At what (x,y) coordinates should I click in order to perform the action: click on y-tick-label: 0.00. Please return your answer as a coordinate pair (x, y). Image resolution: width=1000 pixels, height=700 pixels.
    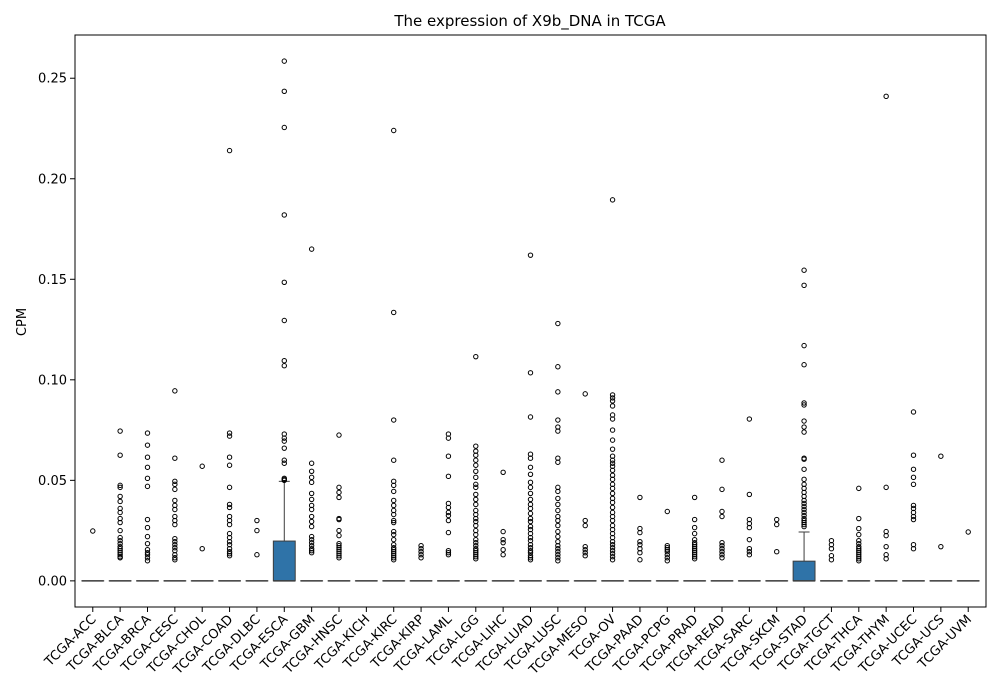
    Looking at the image, I should click on (52, 581).